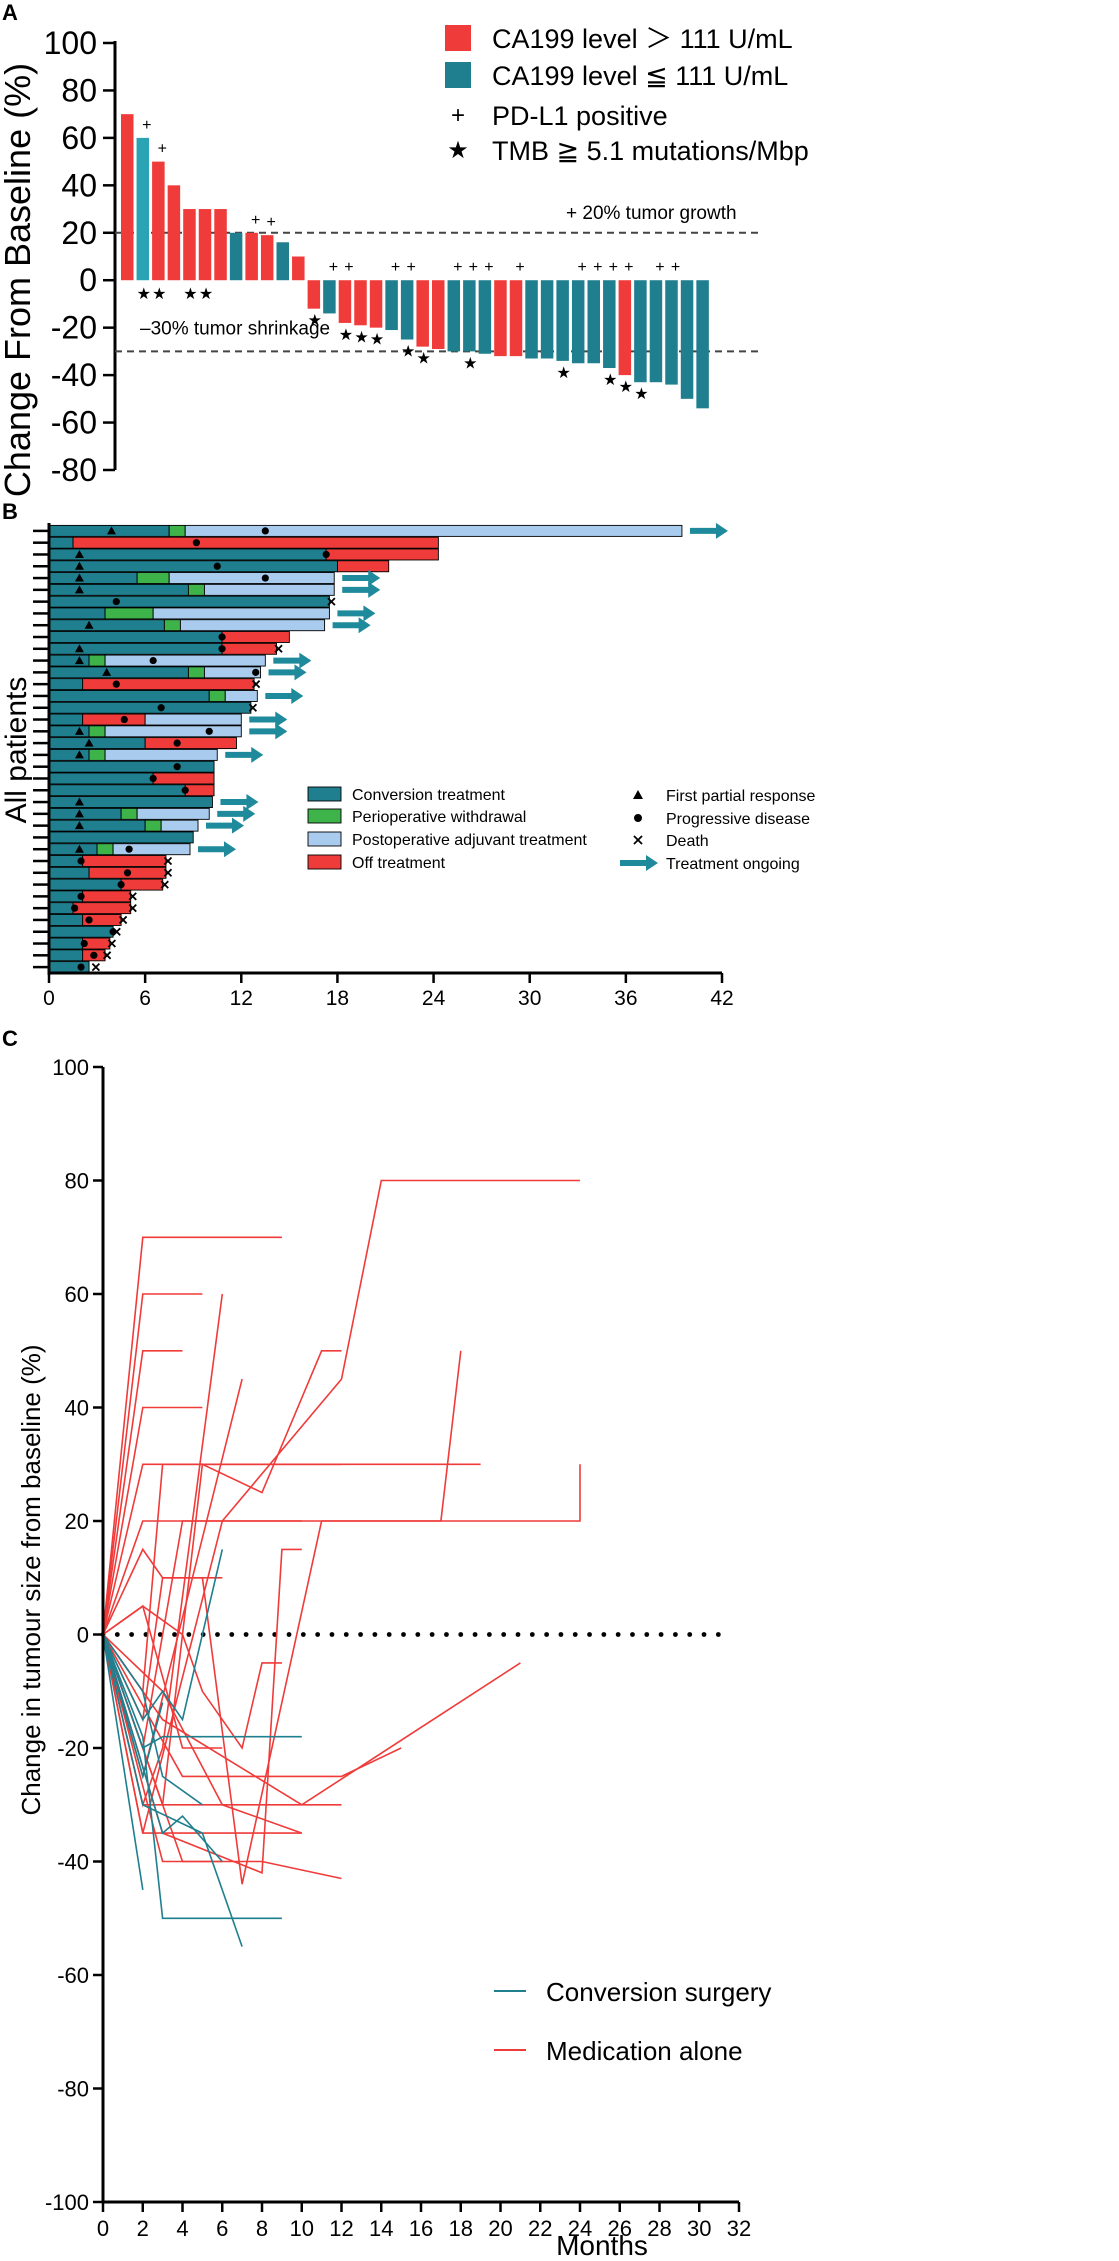  I want to click on panel-a-legend-symbol: +, so click(458, 115).